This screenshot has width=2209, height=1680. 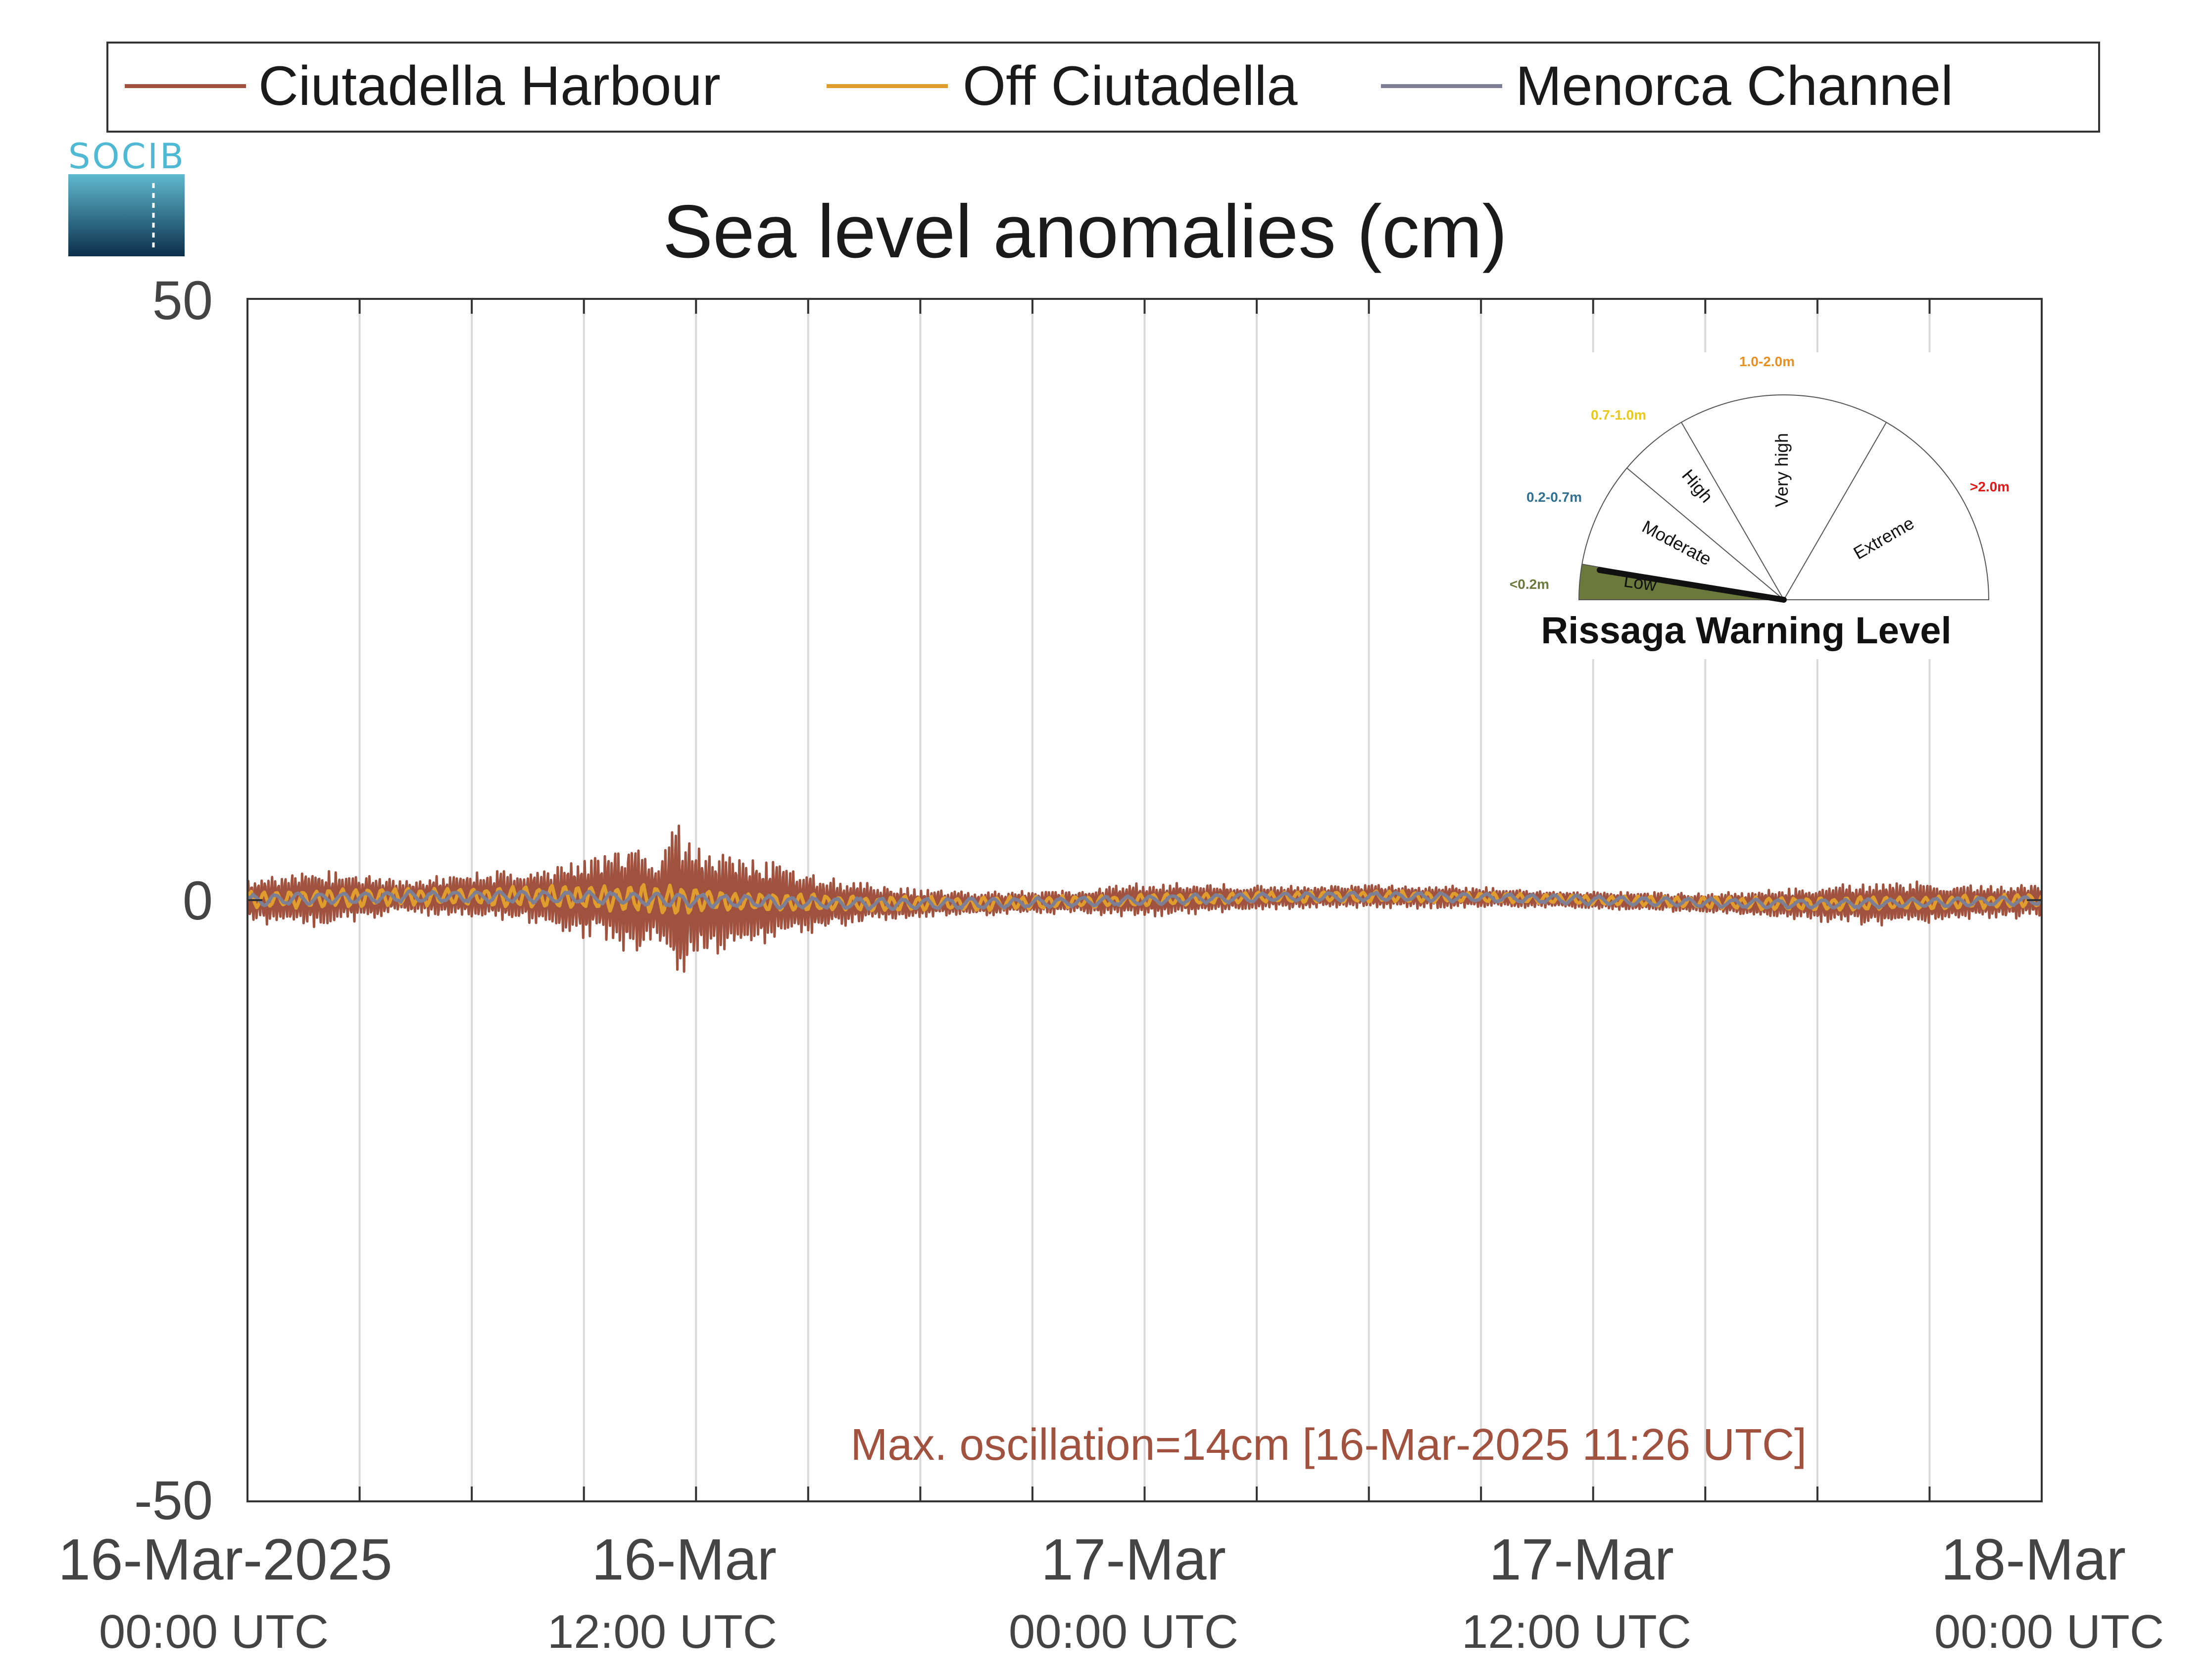 What do you see at coordinates (225, 1560) in the screenshot?
I see `x-tick-date-0: 16-Mar-2025` at bounding box center [225, 1560].